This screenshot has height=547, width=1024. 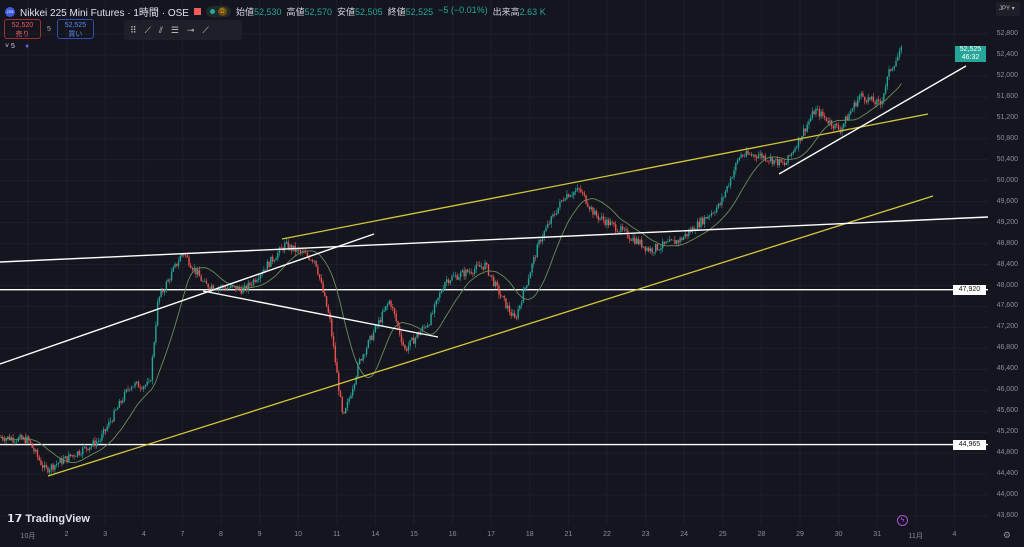 I want to click on lightning-icon: ϟ, so click(x=902, y=520).